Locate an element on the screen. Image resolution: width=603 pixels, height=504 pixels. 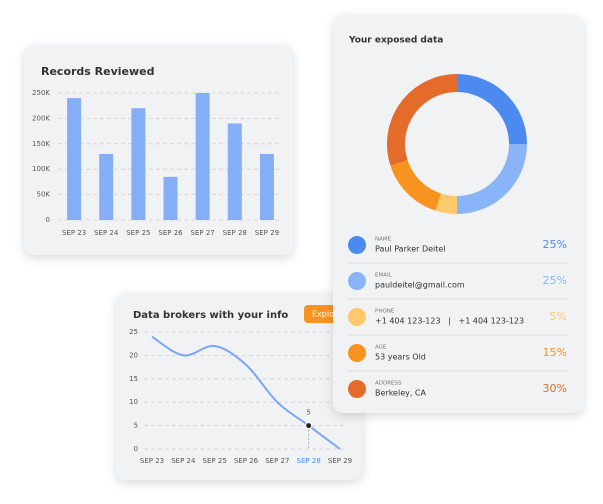
field-value: pauldeitel@gmail.com is located at coordinates (420, 285).